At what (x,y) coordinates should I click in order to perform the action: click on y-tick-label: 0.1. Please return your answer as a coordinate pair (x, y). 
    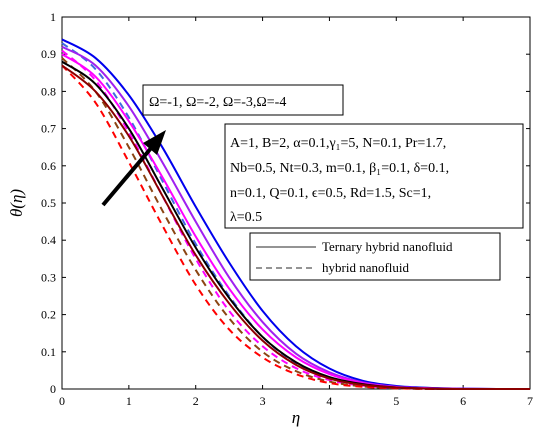
    Looking at the image, I should click on (48, 352).